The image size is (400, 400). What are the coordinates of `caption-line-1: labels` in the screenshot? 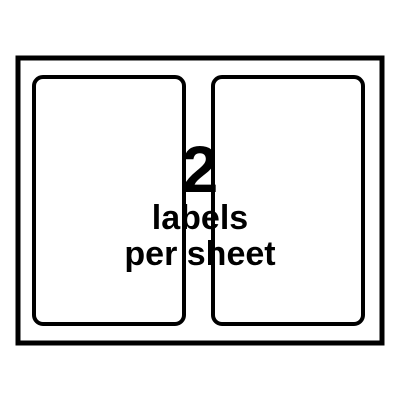 It's located at (200, 218).